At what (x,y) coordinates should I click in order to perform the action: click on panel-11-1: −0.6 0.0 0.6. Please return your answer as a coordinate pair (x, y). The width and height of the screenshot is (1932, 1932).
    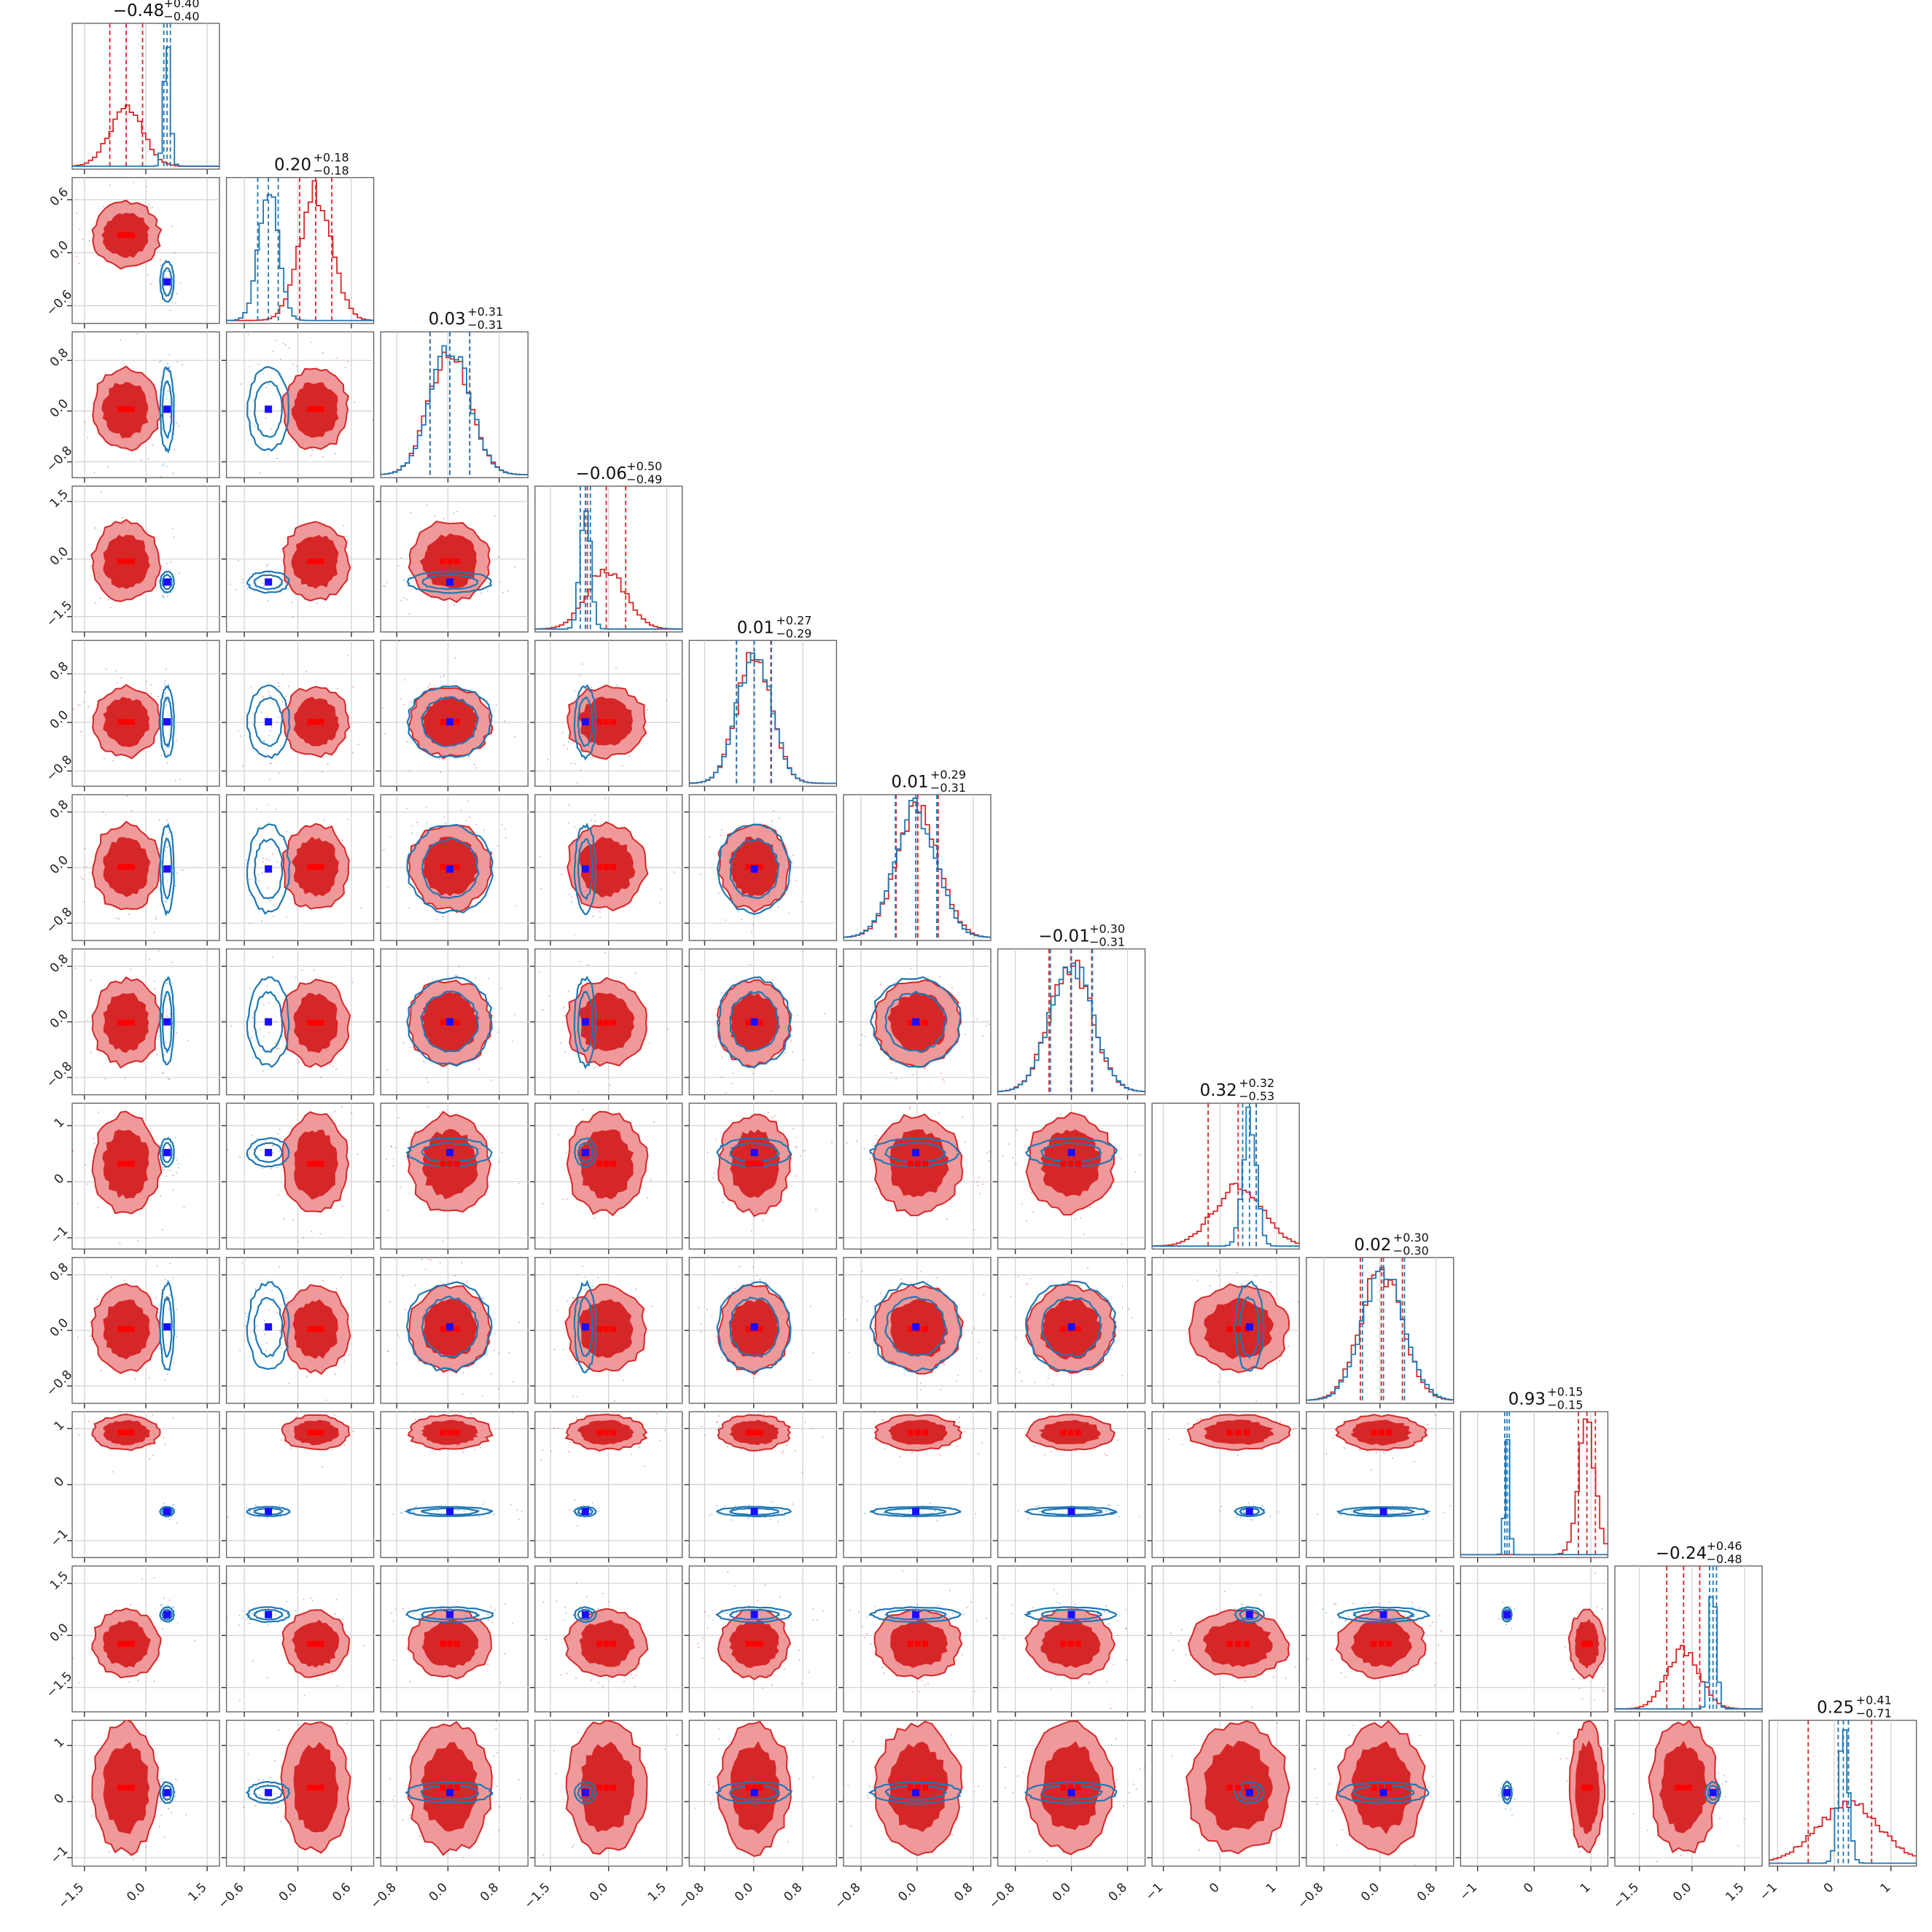
    Looking at the image, I should click on (295, 1815).